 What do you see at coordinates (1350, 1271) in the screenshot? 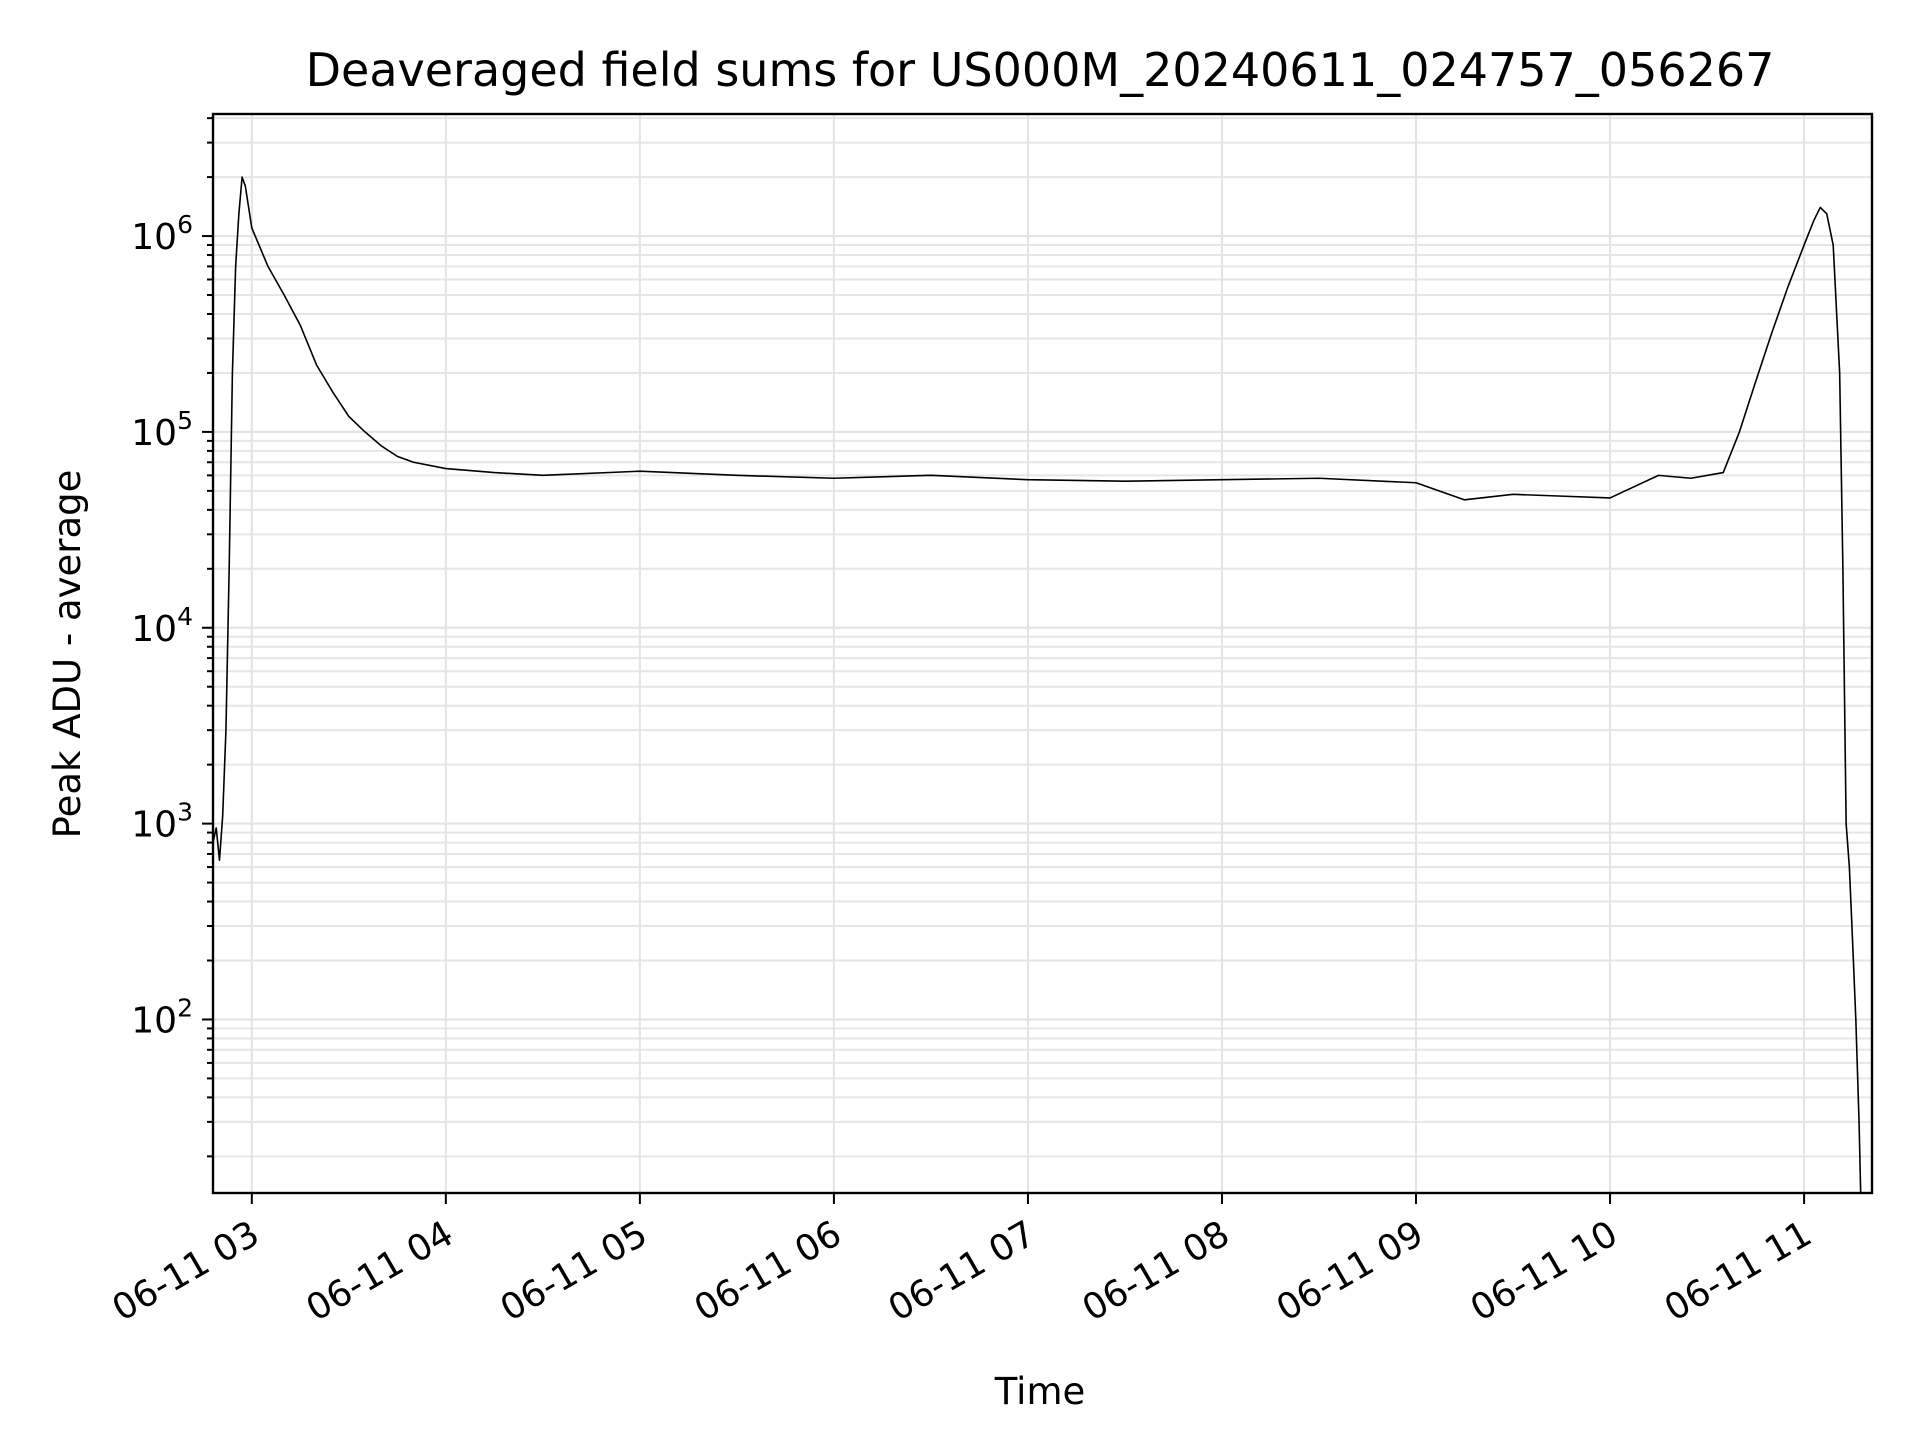
I see `x-tick-label: 06-11 09` at bounding box center [1350, 1271].